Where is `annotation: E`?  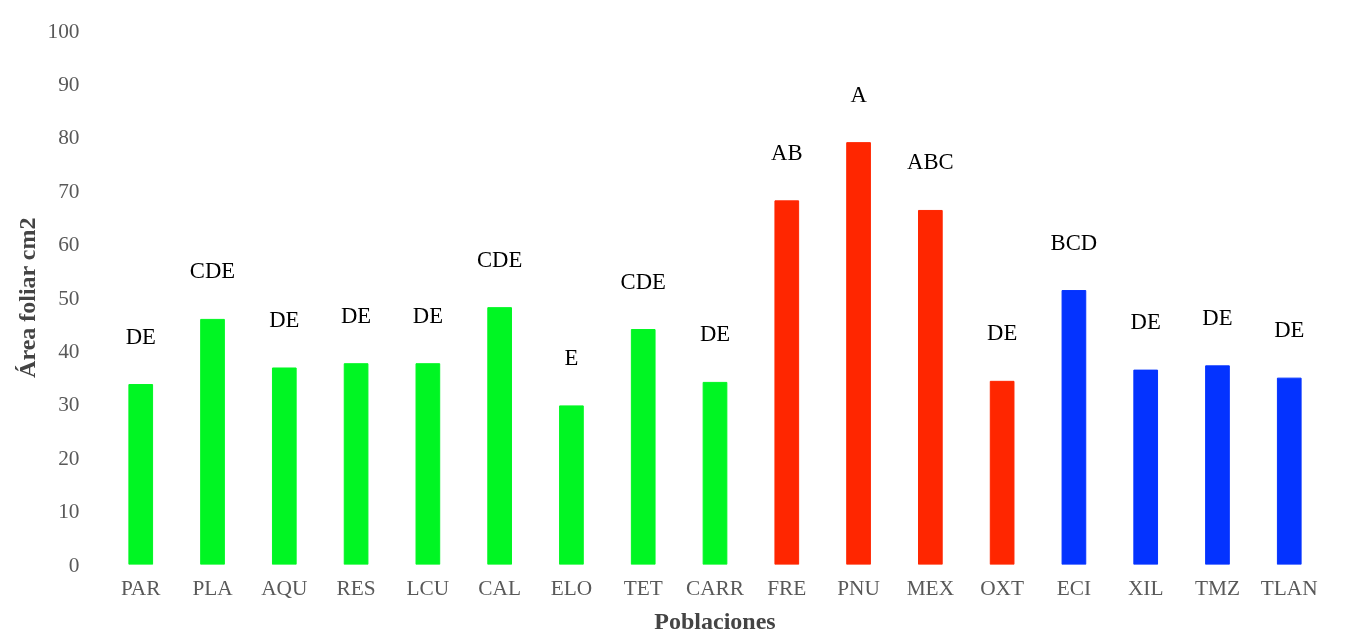
annotation: E is located at coordinates (571, 357).